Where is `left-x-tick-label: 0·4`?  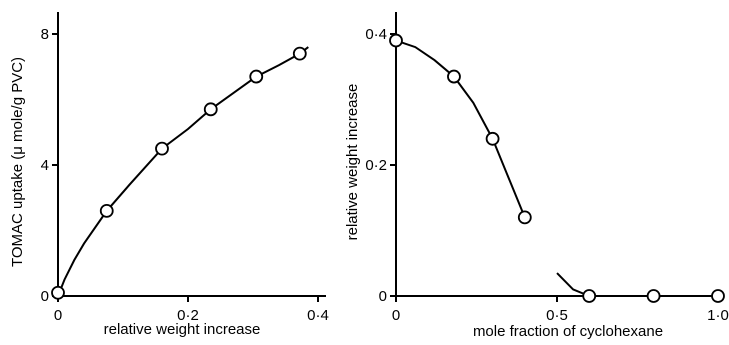 left-x-tick-label: 0·4 is located at coordinates (318, 315).